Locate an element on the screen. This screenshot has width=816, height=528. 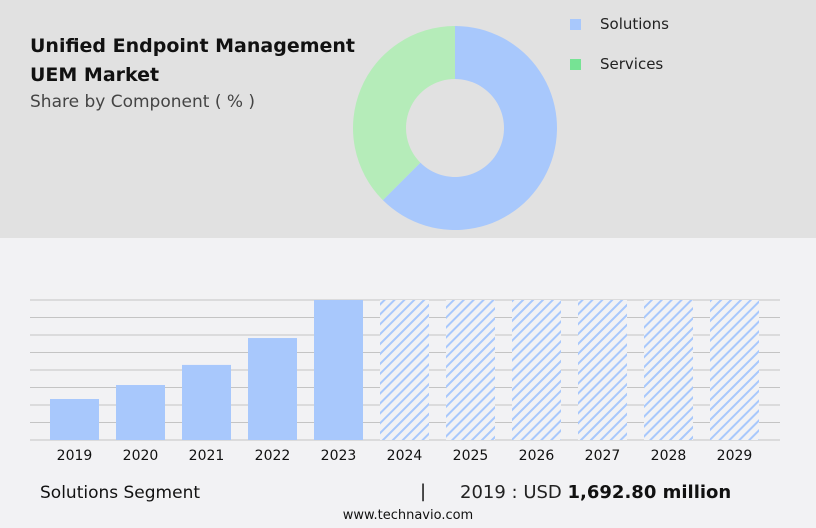
legend-services: Services is located at coordinates (616, 64).